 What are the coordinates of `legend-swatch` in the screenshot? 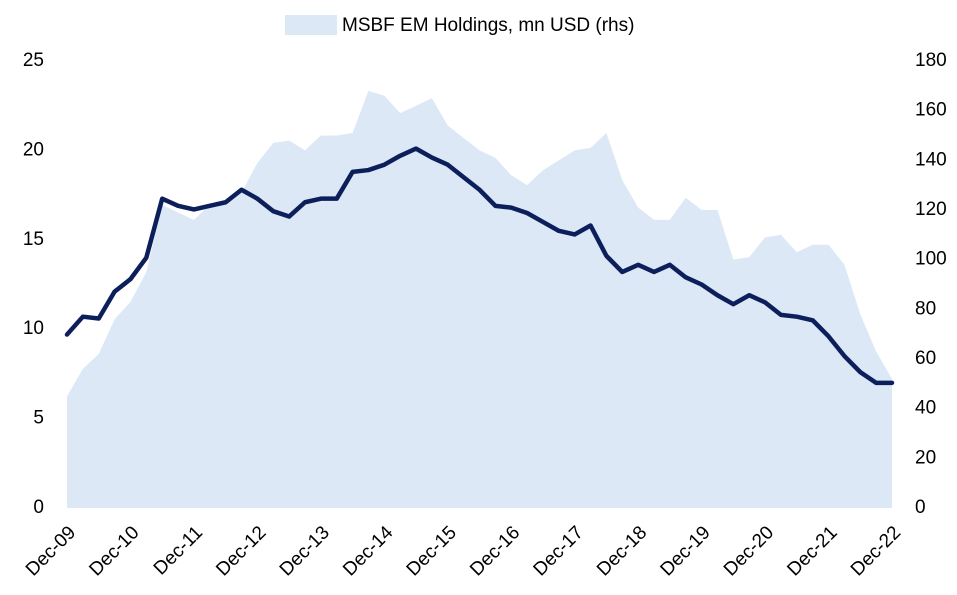 It's located at (311, 25).